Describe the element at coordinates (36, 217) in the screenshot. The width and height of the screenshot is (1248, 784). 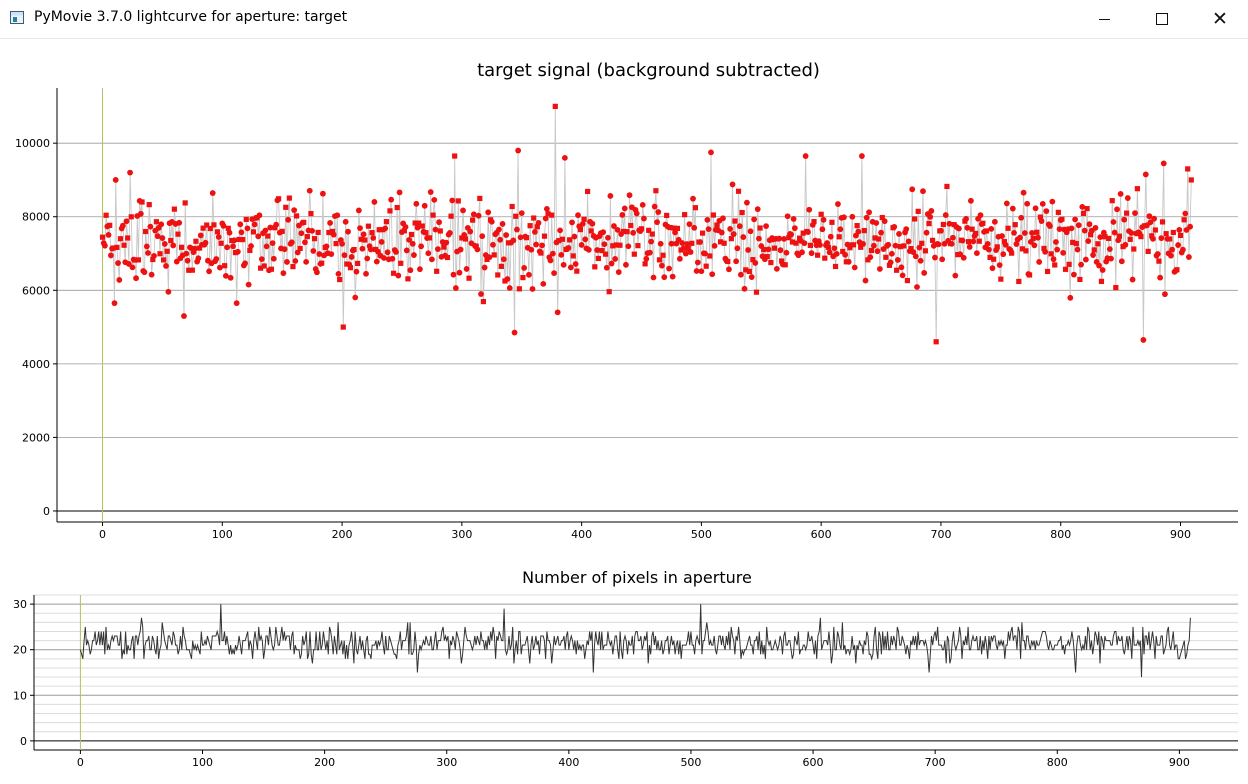
I see `y-tick-label: 8000` at that location.